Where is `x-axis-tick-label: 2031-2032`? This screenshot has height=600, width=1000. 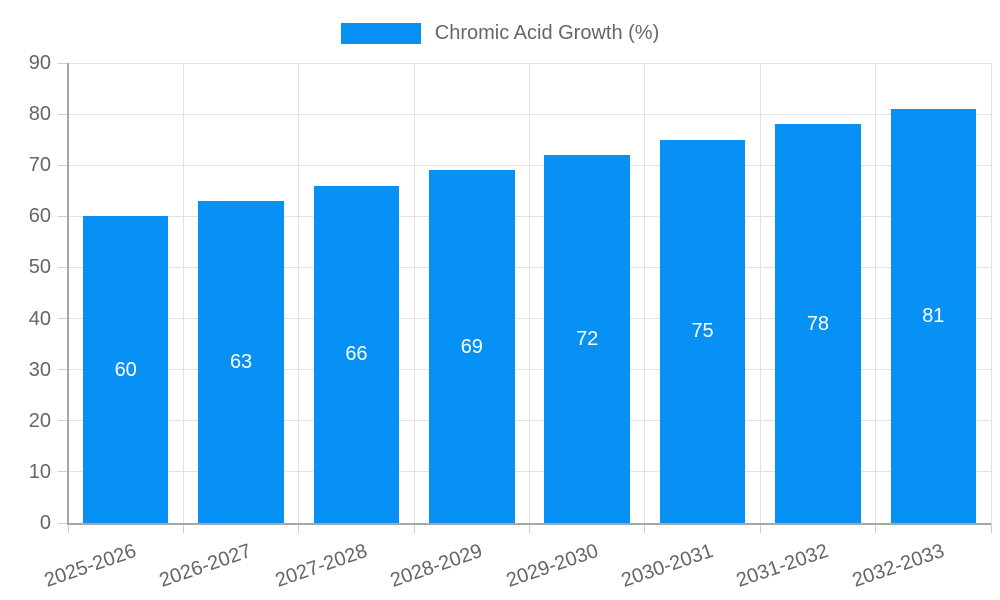 x-axis-tick-label: 2031-2032 is located at coordinates (782, 565).